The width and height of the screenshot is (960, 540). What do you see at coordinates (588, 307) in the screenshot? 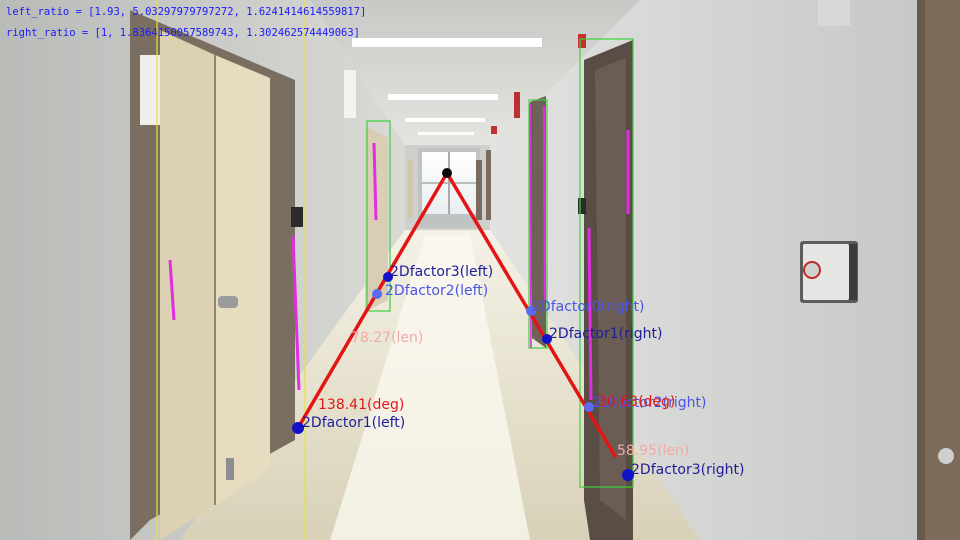
I see `label-2dfactor0-right: 2Dfactor0(right)` at bounding box center [588, 307].